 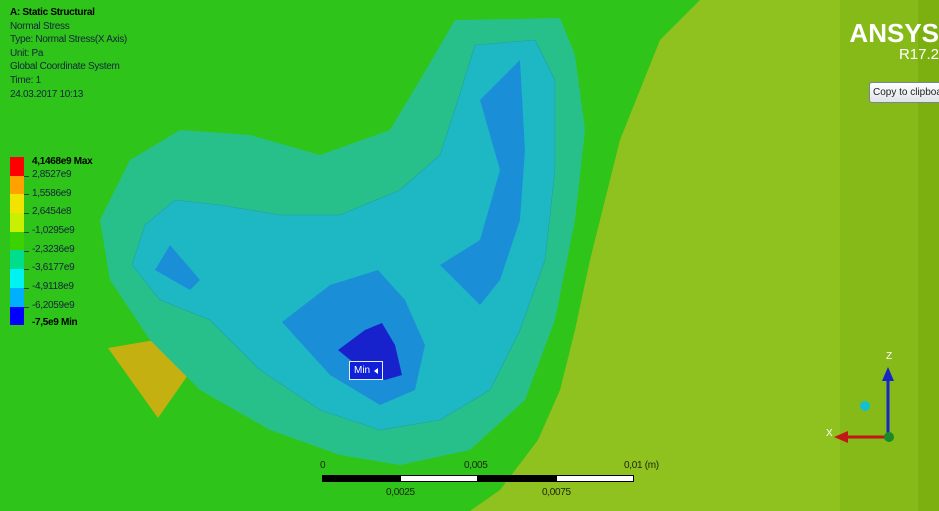 I want to click on copy-to-clipboard-button: Copy to clipboard, so click(x=904, y=92).